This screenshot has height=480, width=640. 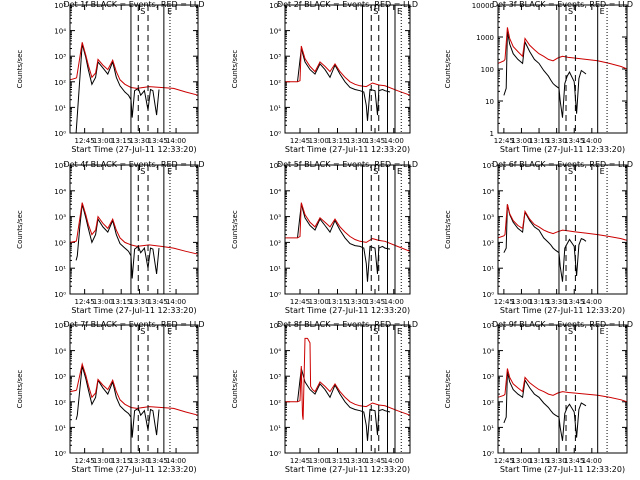 I want to click on y-tick-label: 1000, so click(x=485, y=38).